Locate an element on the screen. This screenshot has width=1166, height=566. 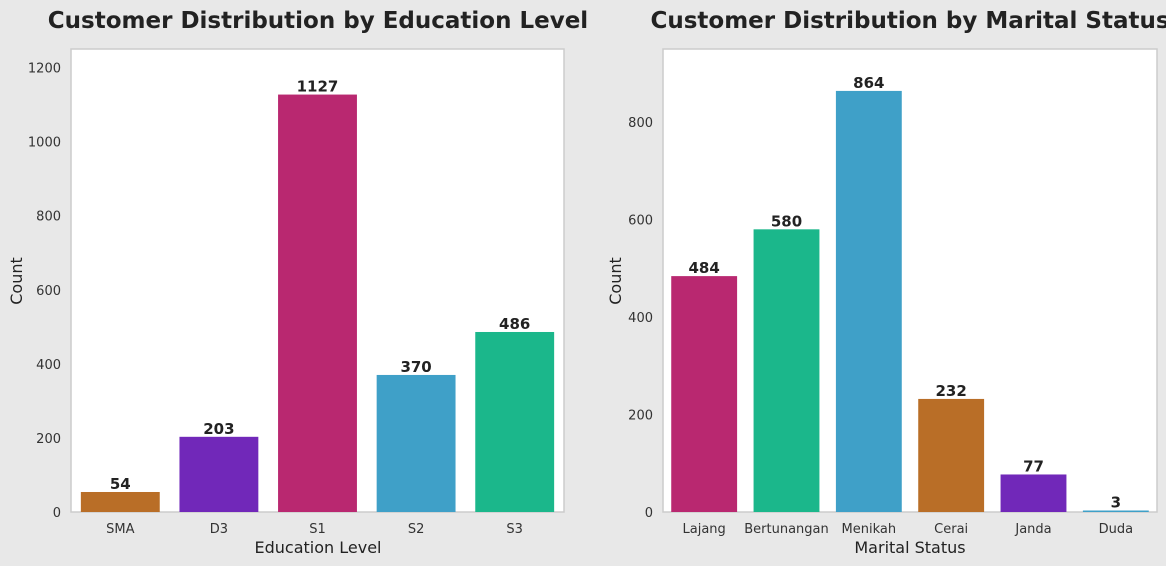
y-axis: 0 200 400 600 800 1000 1200 is located at coordinates (44, 291).